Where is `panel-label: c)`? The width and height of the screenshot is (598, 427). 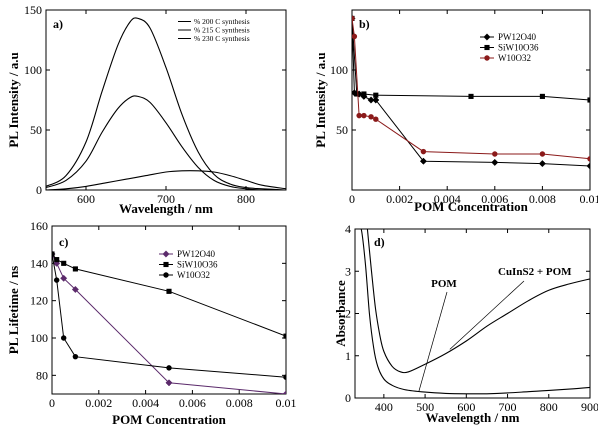 panel-label: c) is located at coordinates (63, 242).